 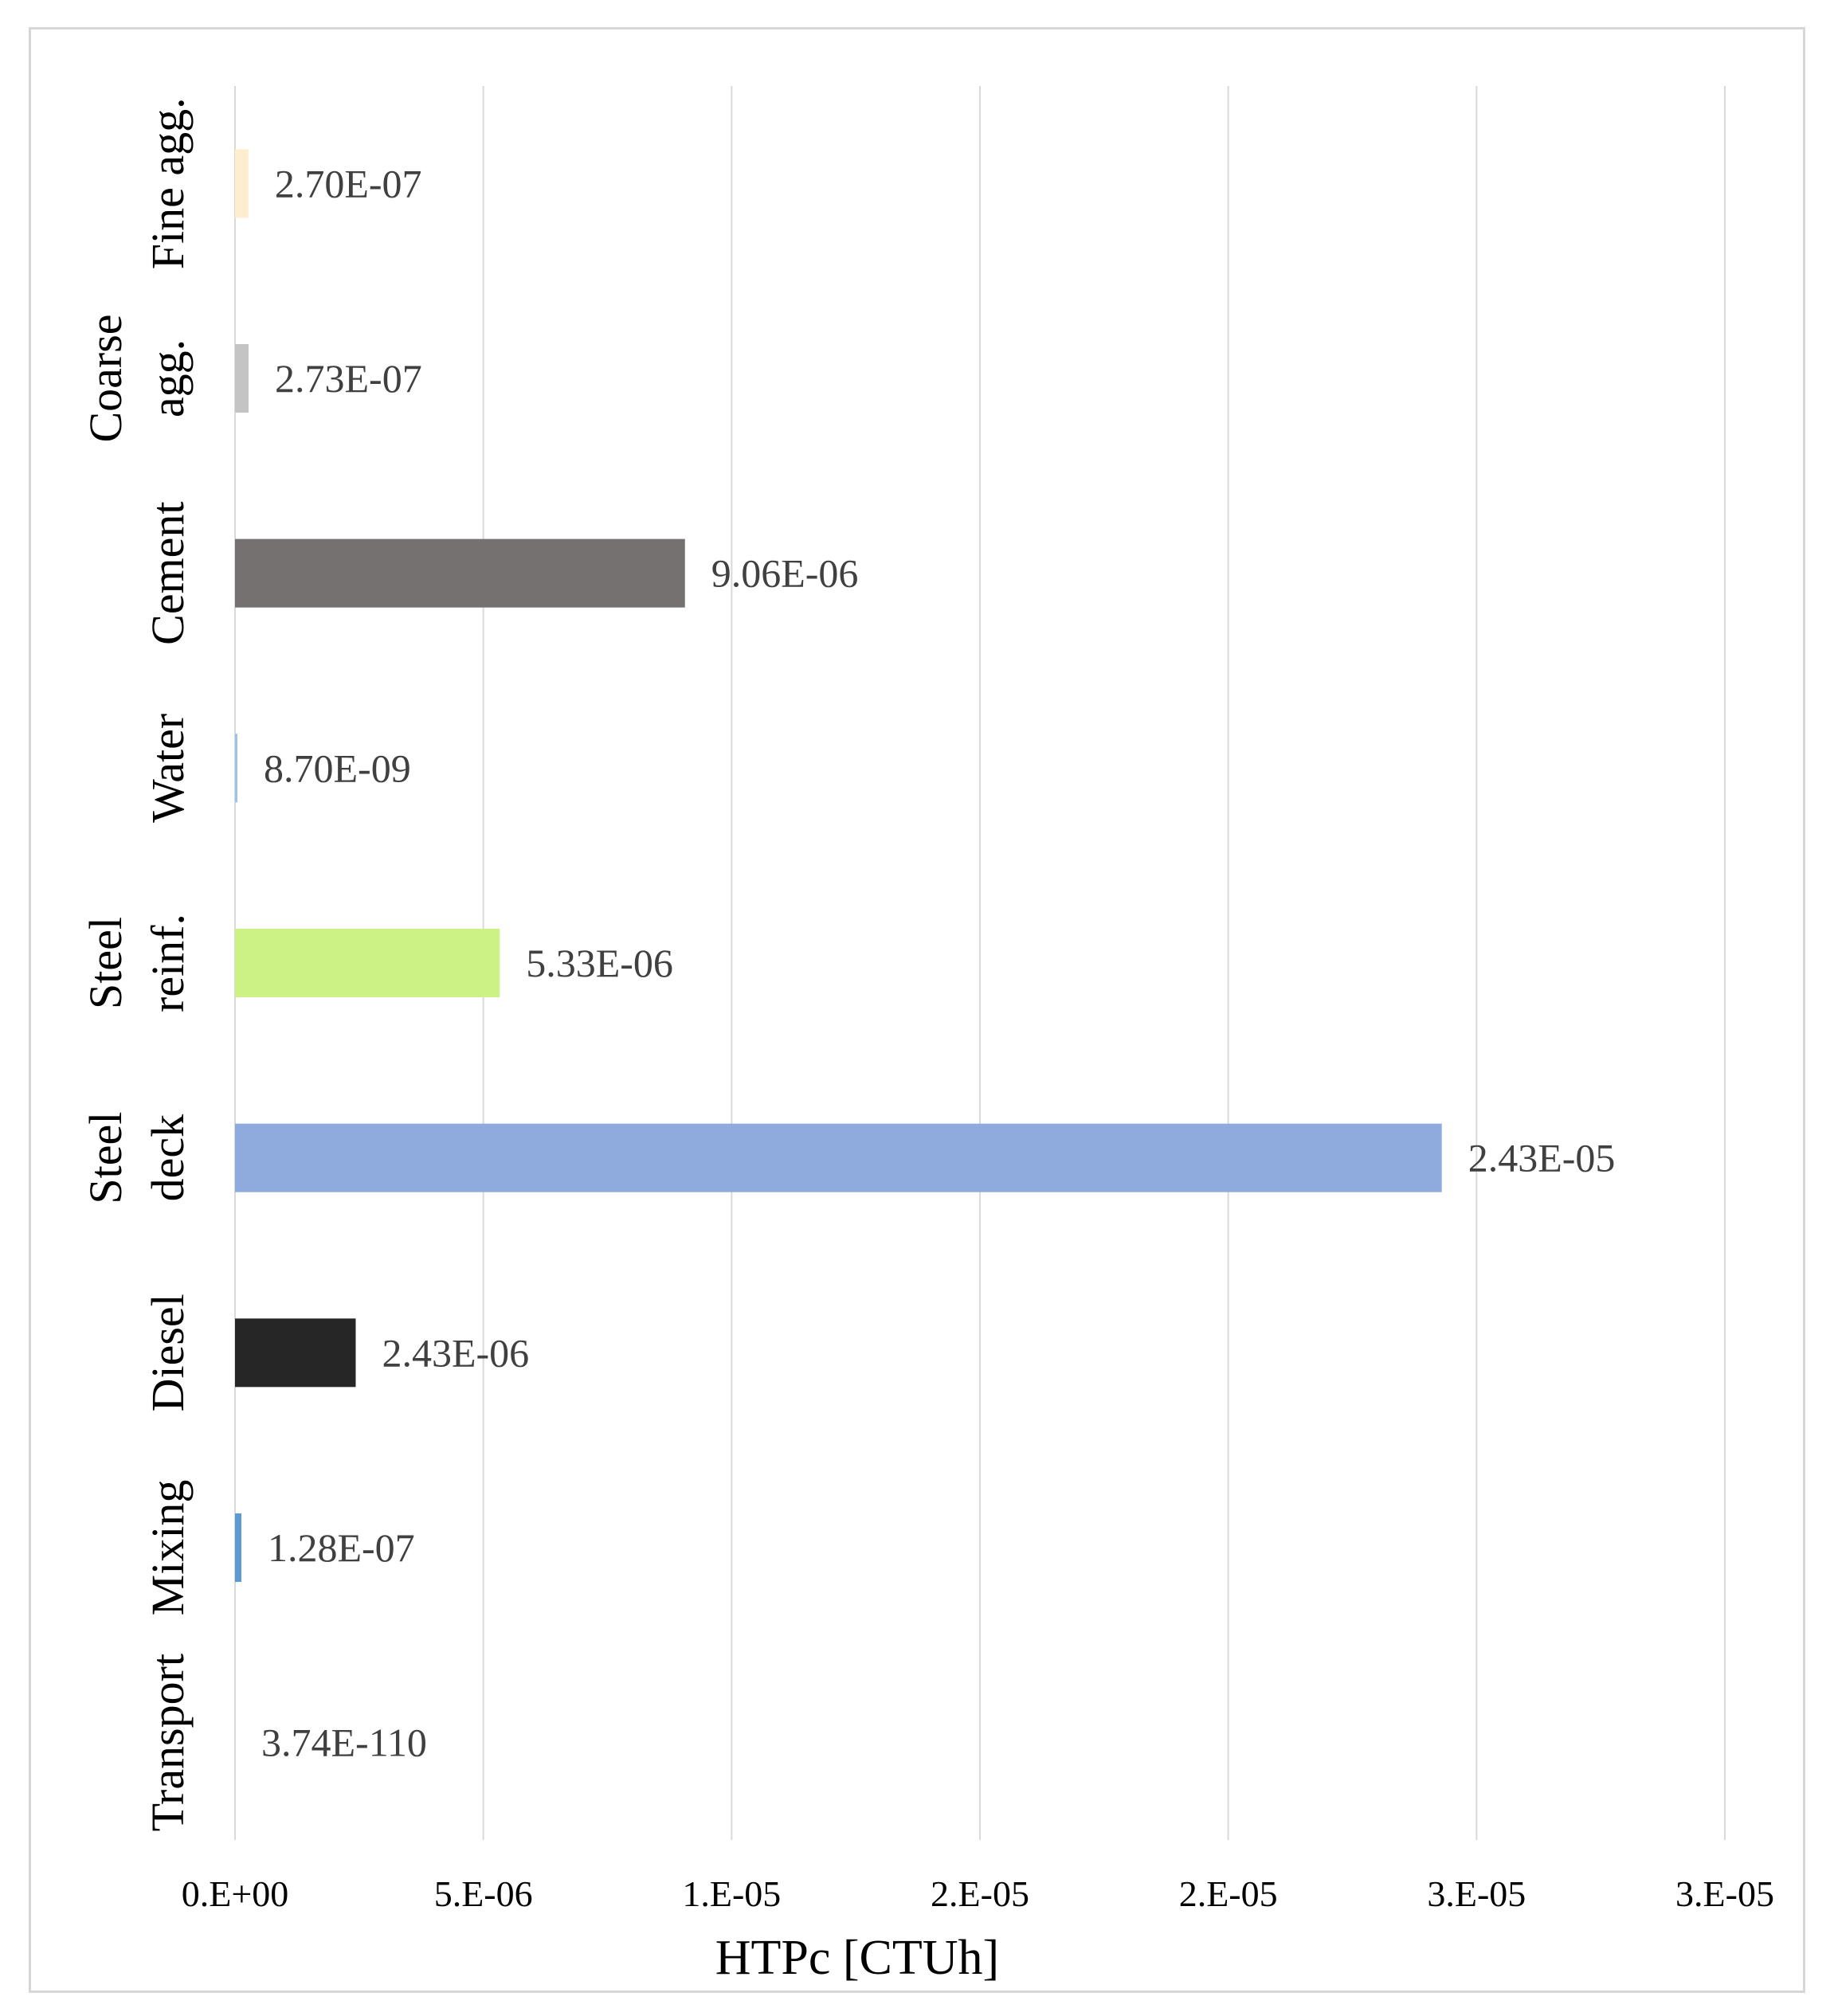 What do you see at coordinates (600, 963) in the screenshot?
I see `data-label: 5.33E-06` at bounding box center [600, 963].